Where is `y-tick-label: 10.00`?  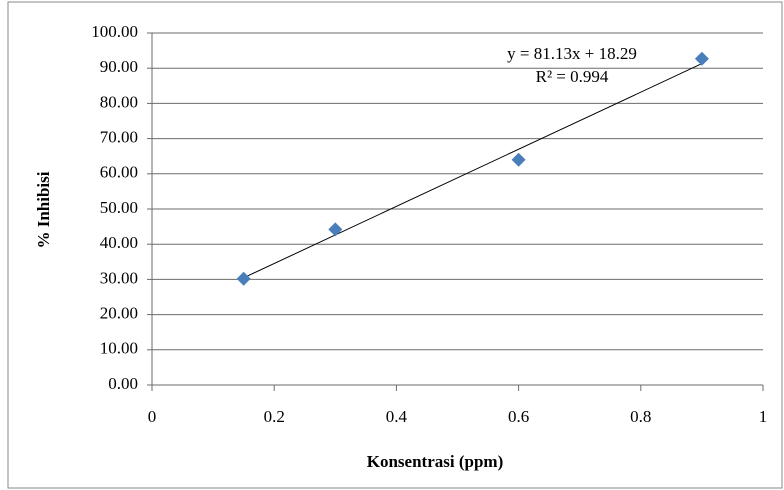
y-tick-label: 10.00 is located at coordinates (119, 348).